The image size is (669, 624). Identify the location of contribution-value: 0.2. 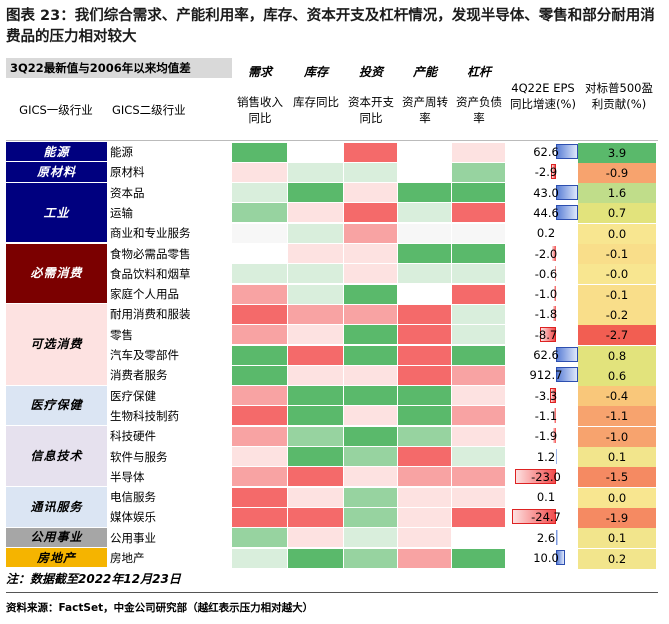
(617, 558).